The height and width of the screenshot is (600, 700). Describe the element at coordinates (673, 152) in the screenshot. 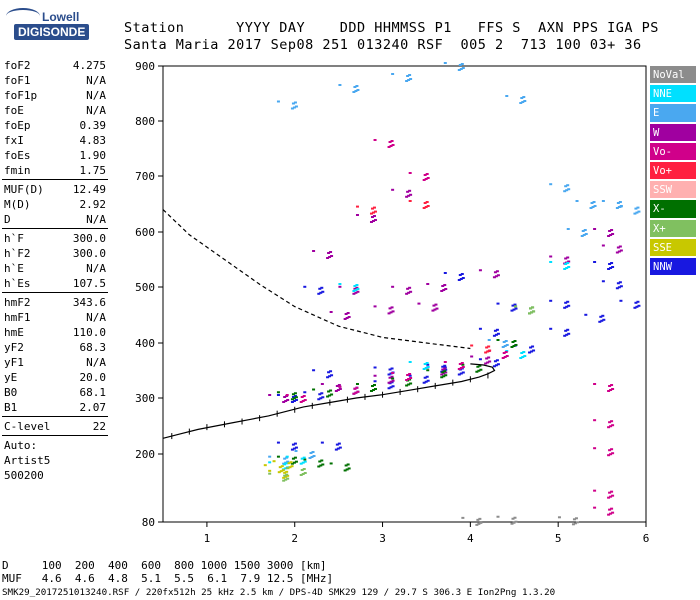

I see `legend-item-vo: Vo-` at that location.